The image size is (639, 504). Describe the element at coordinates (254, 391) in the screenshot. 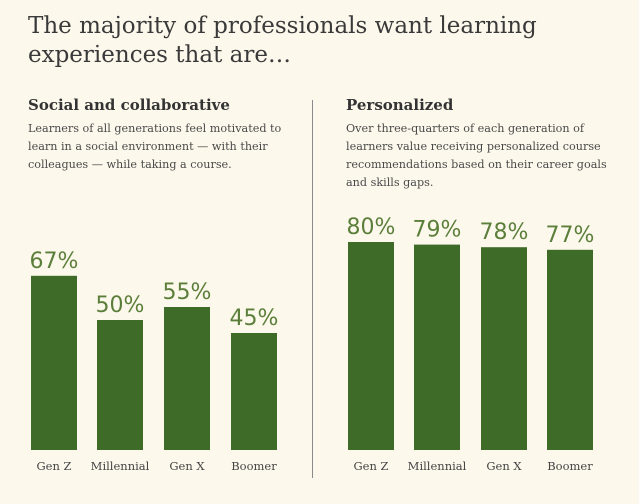

I see `bar-social-boomer` at that location.